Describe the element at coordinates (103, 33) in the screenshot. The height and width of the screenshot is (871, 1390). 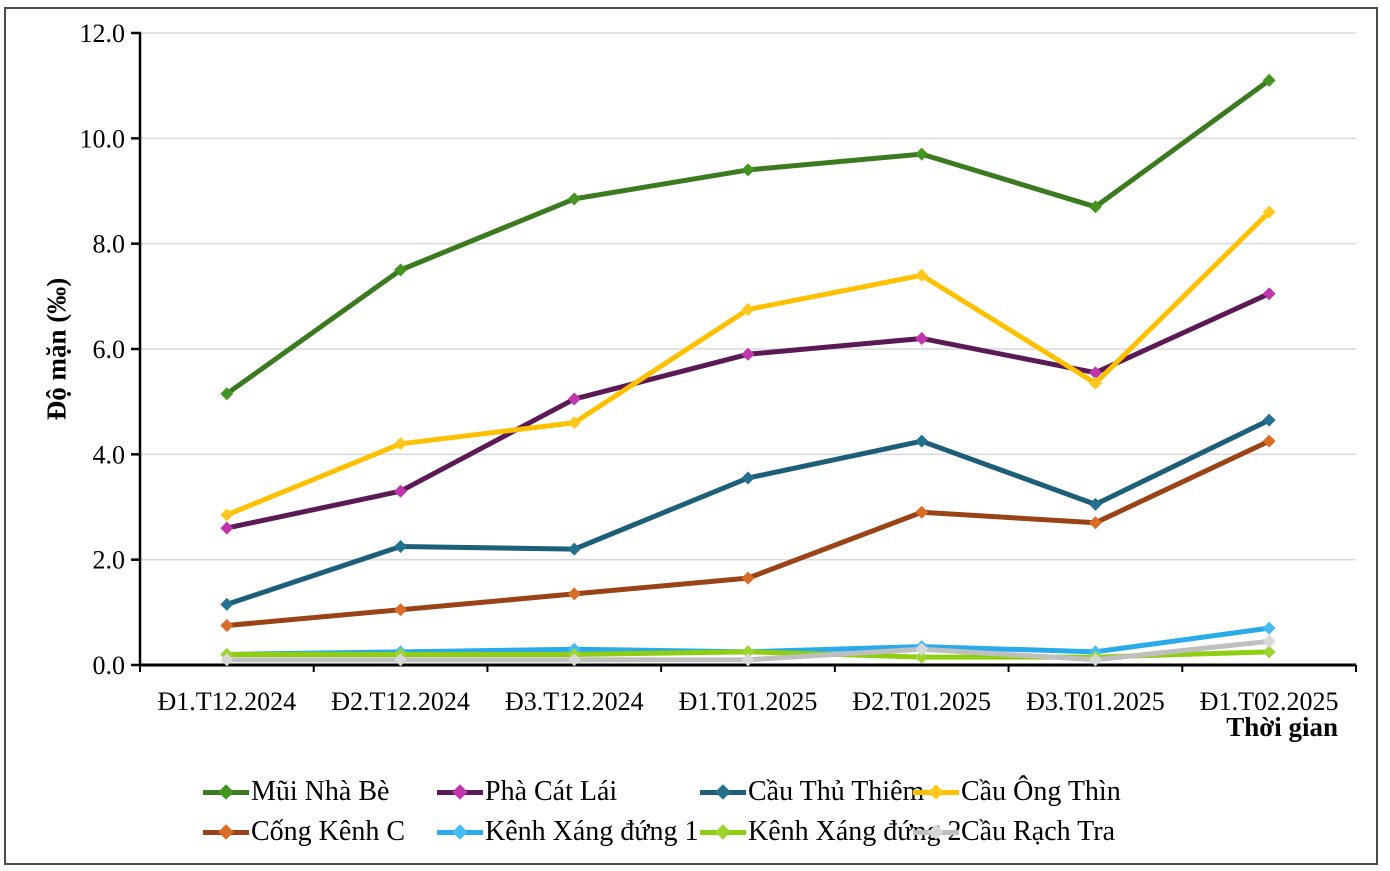
I see `y-tick-label: 12.0` at that location.